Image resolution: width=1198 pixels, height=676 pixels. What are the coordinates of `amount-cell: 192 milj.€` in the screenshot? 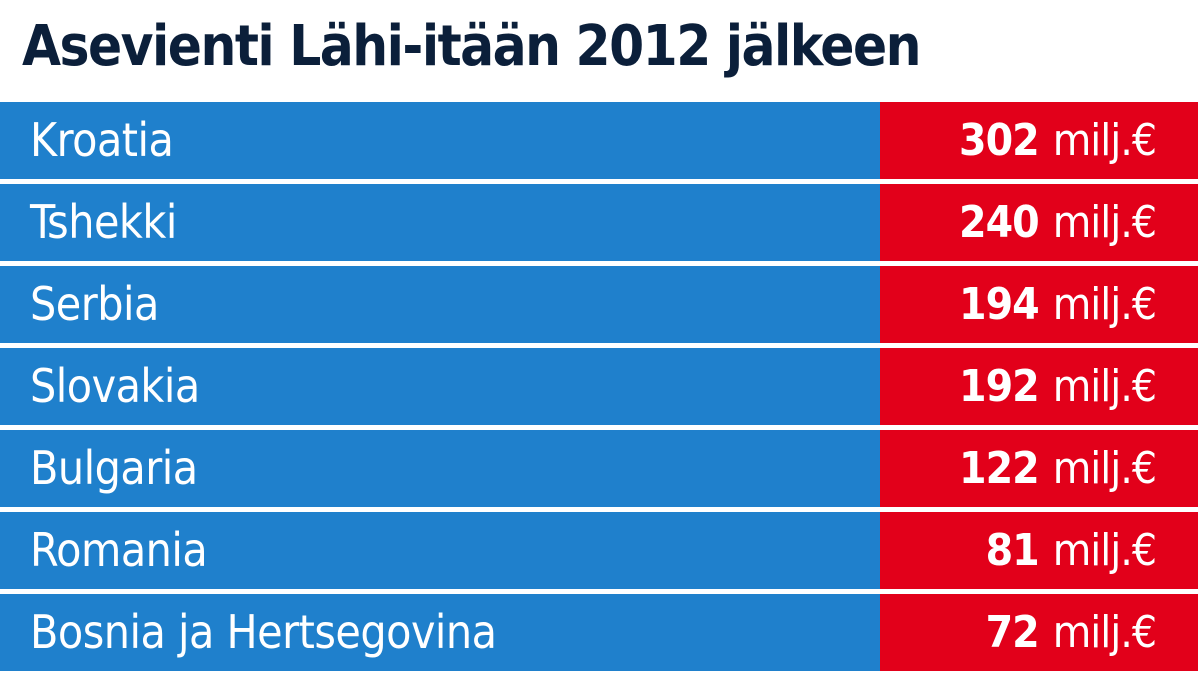 It's located at (1039, 386).